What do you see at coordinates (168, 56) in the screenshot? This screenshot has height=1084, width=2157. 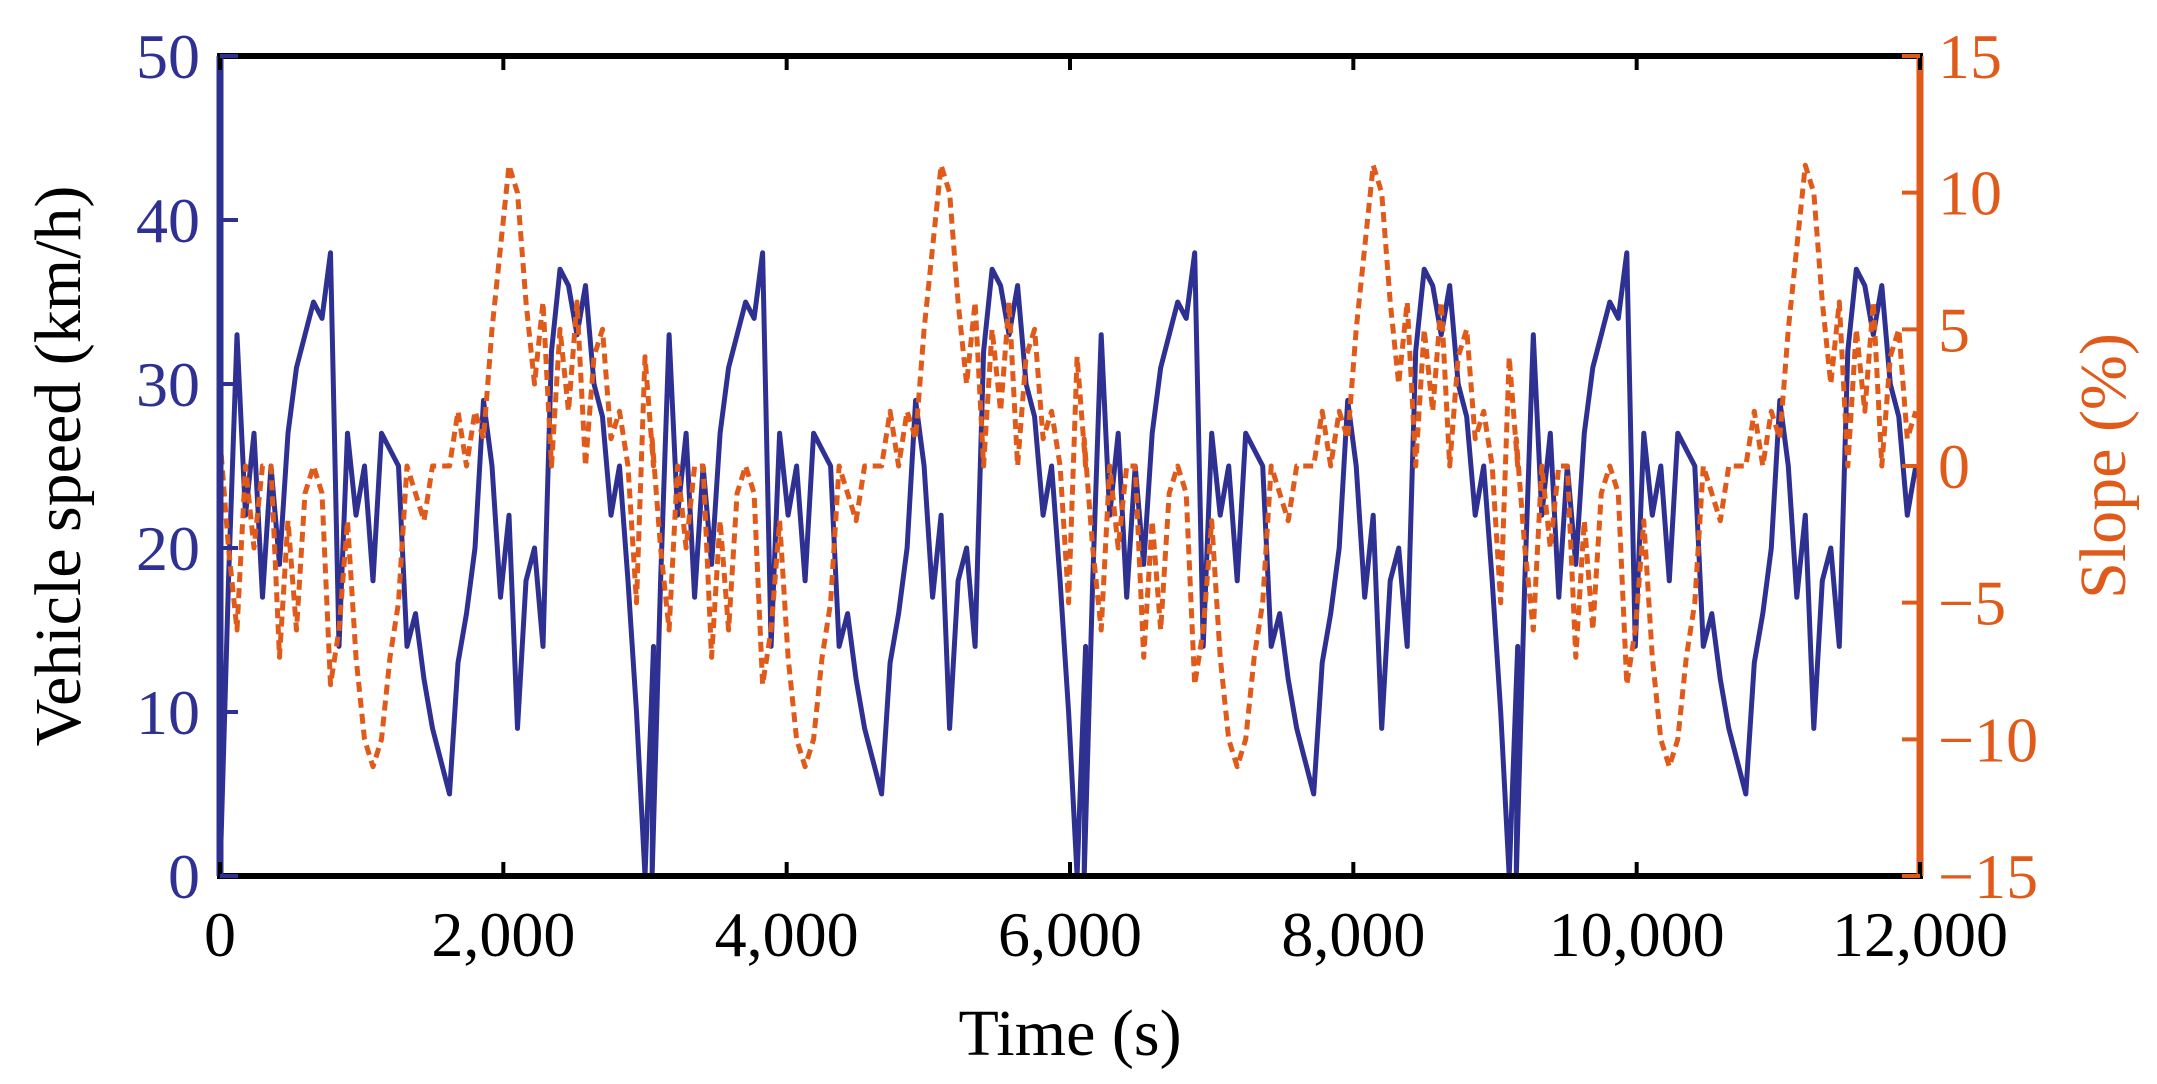 I see `left-tick-label: 50` at bounding box center [168, 56].